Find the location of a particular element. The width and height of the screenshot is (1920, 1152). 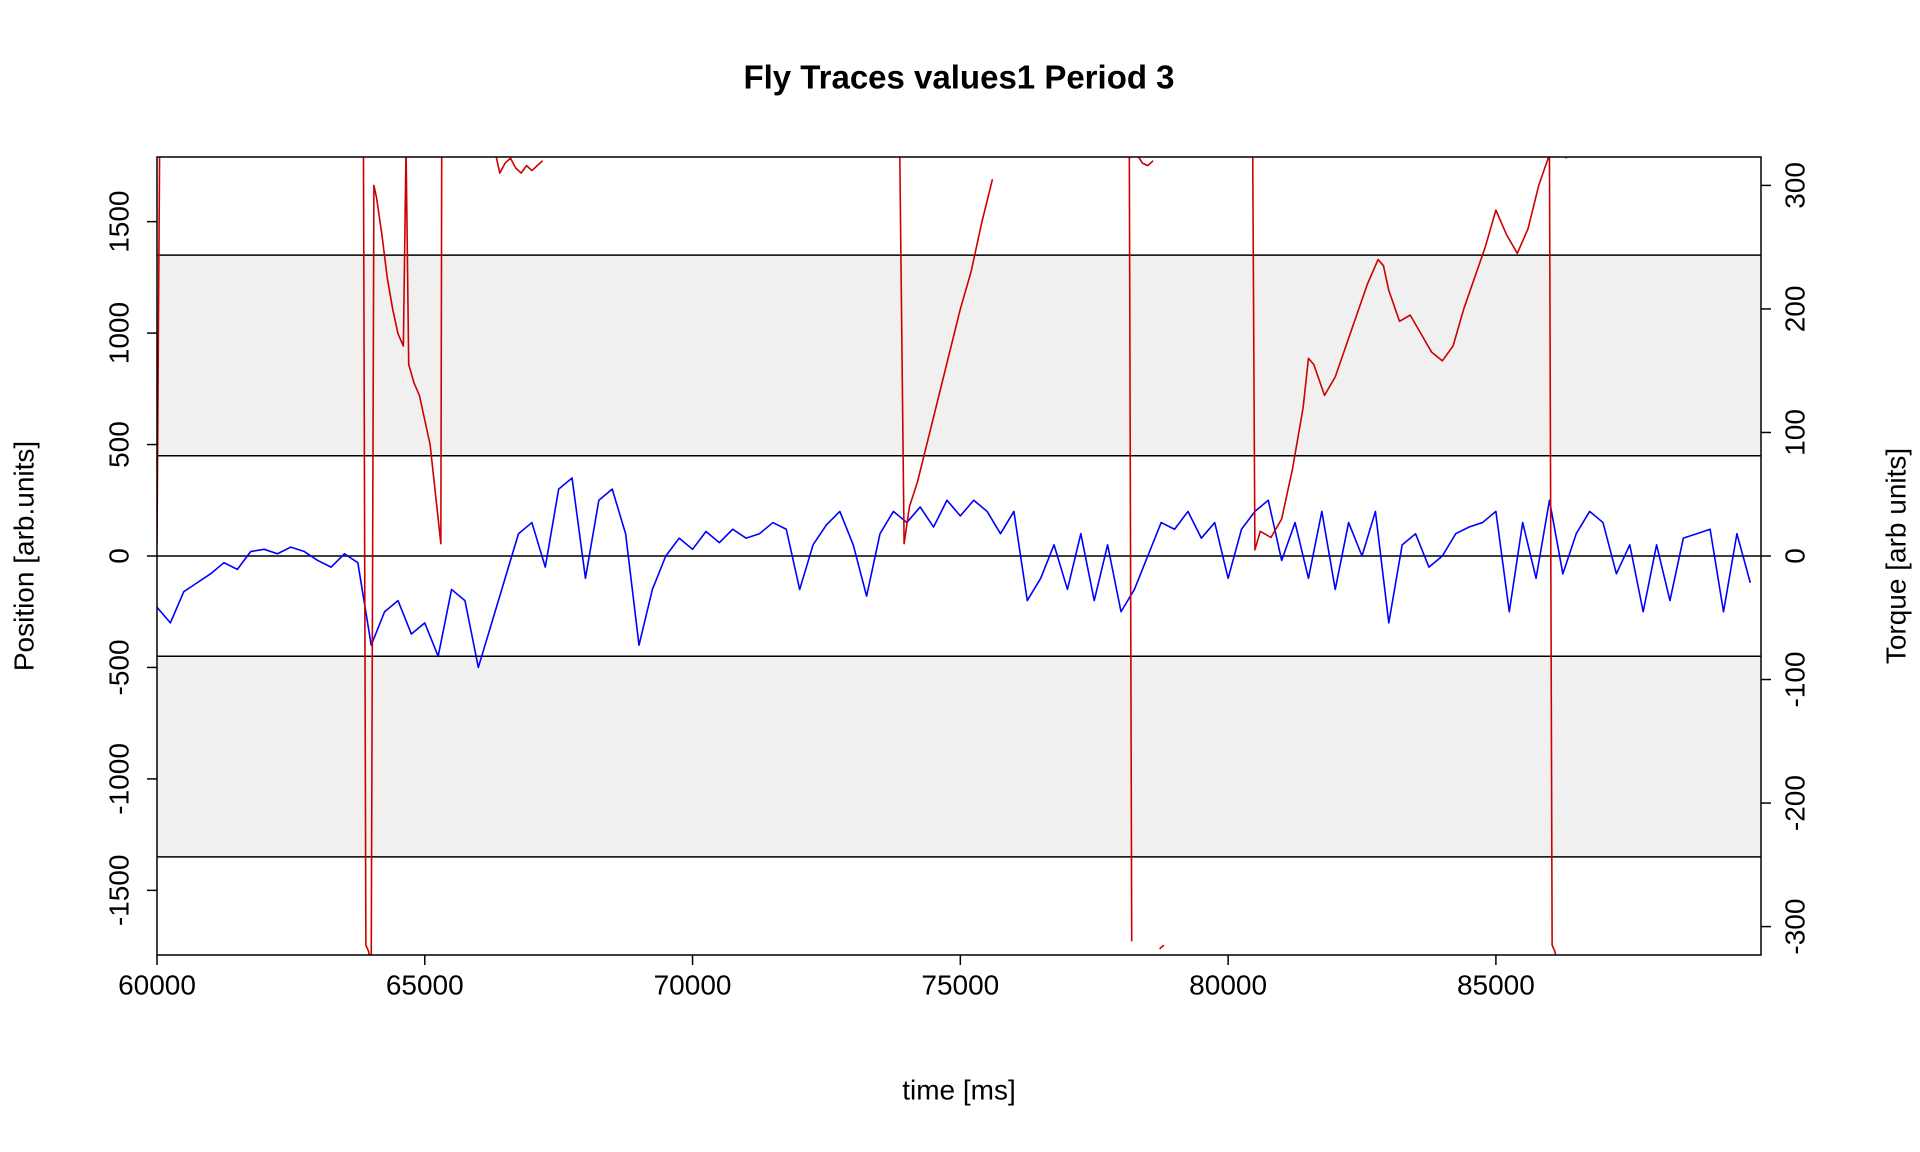

y-tick-label: -1000 is located at coordinates (118, 779).